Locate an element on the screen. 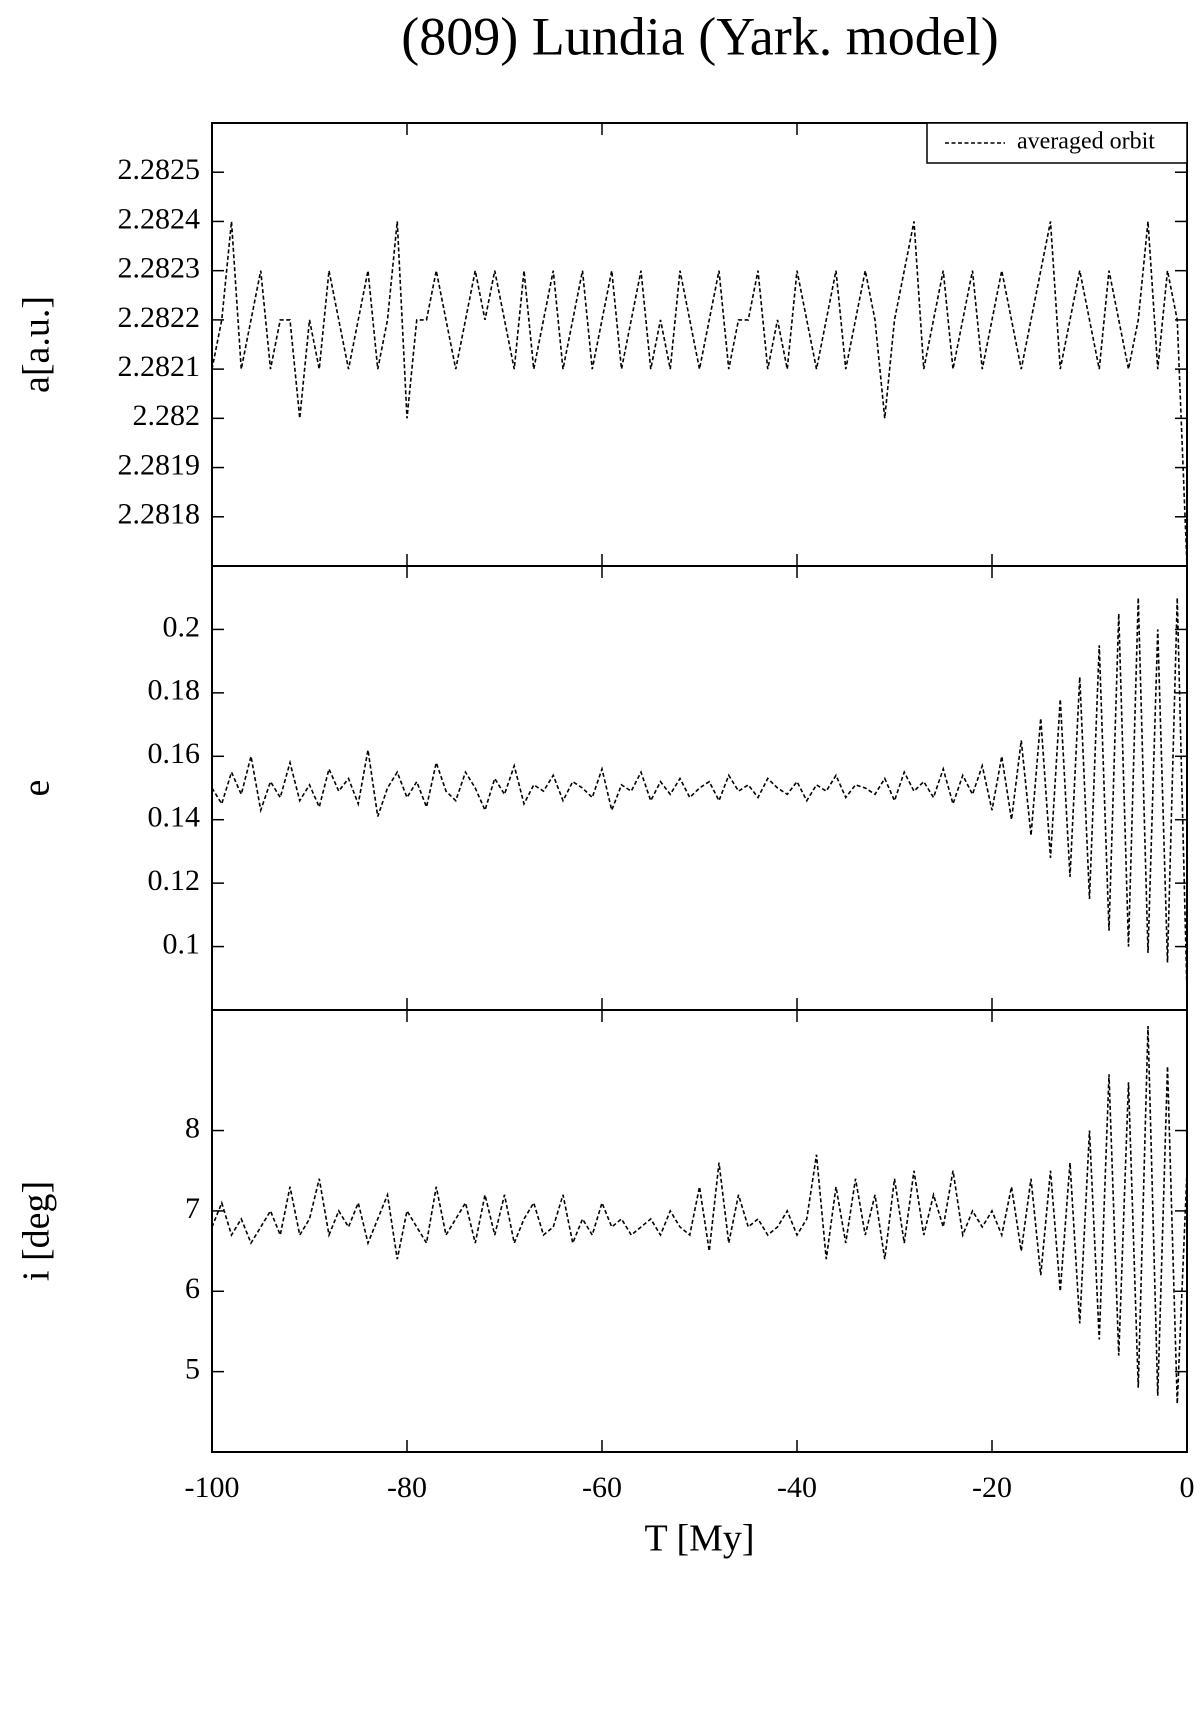  y-axis-label: a[a.u.] is located at coordinates (37, 344).